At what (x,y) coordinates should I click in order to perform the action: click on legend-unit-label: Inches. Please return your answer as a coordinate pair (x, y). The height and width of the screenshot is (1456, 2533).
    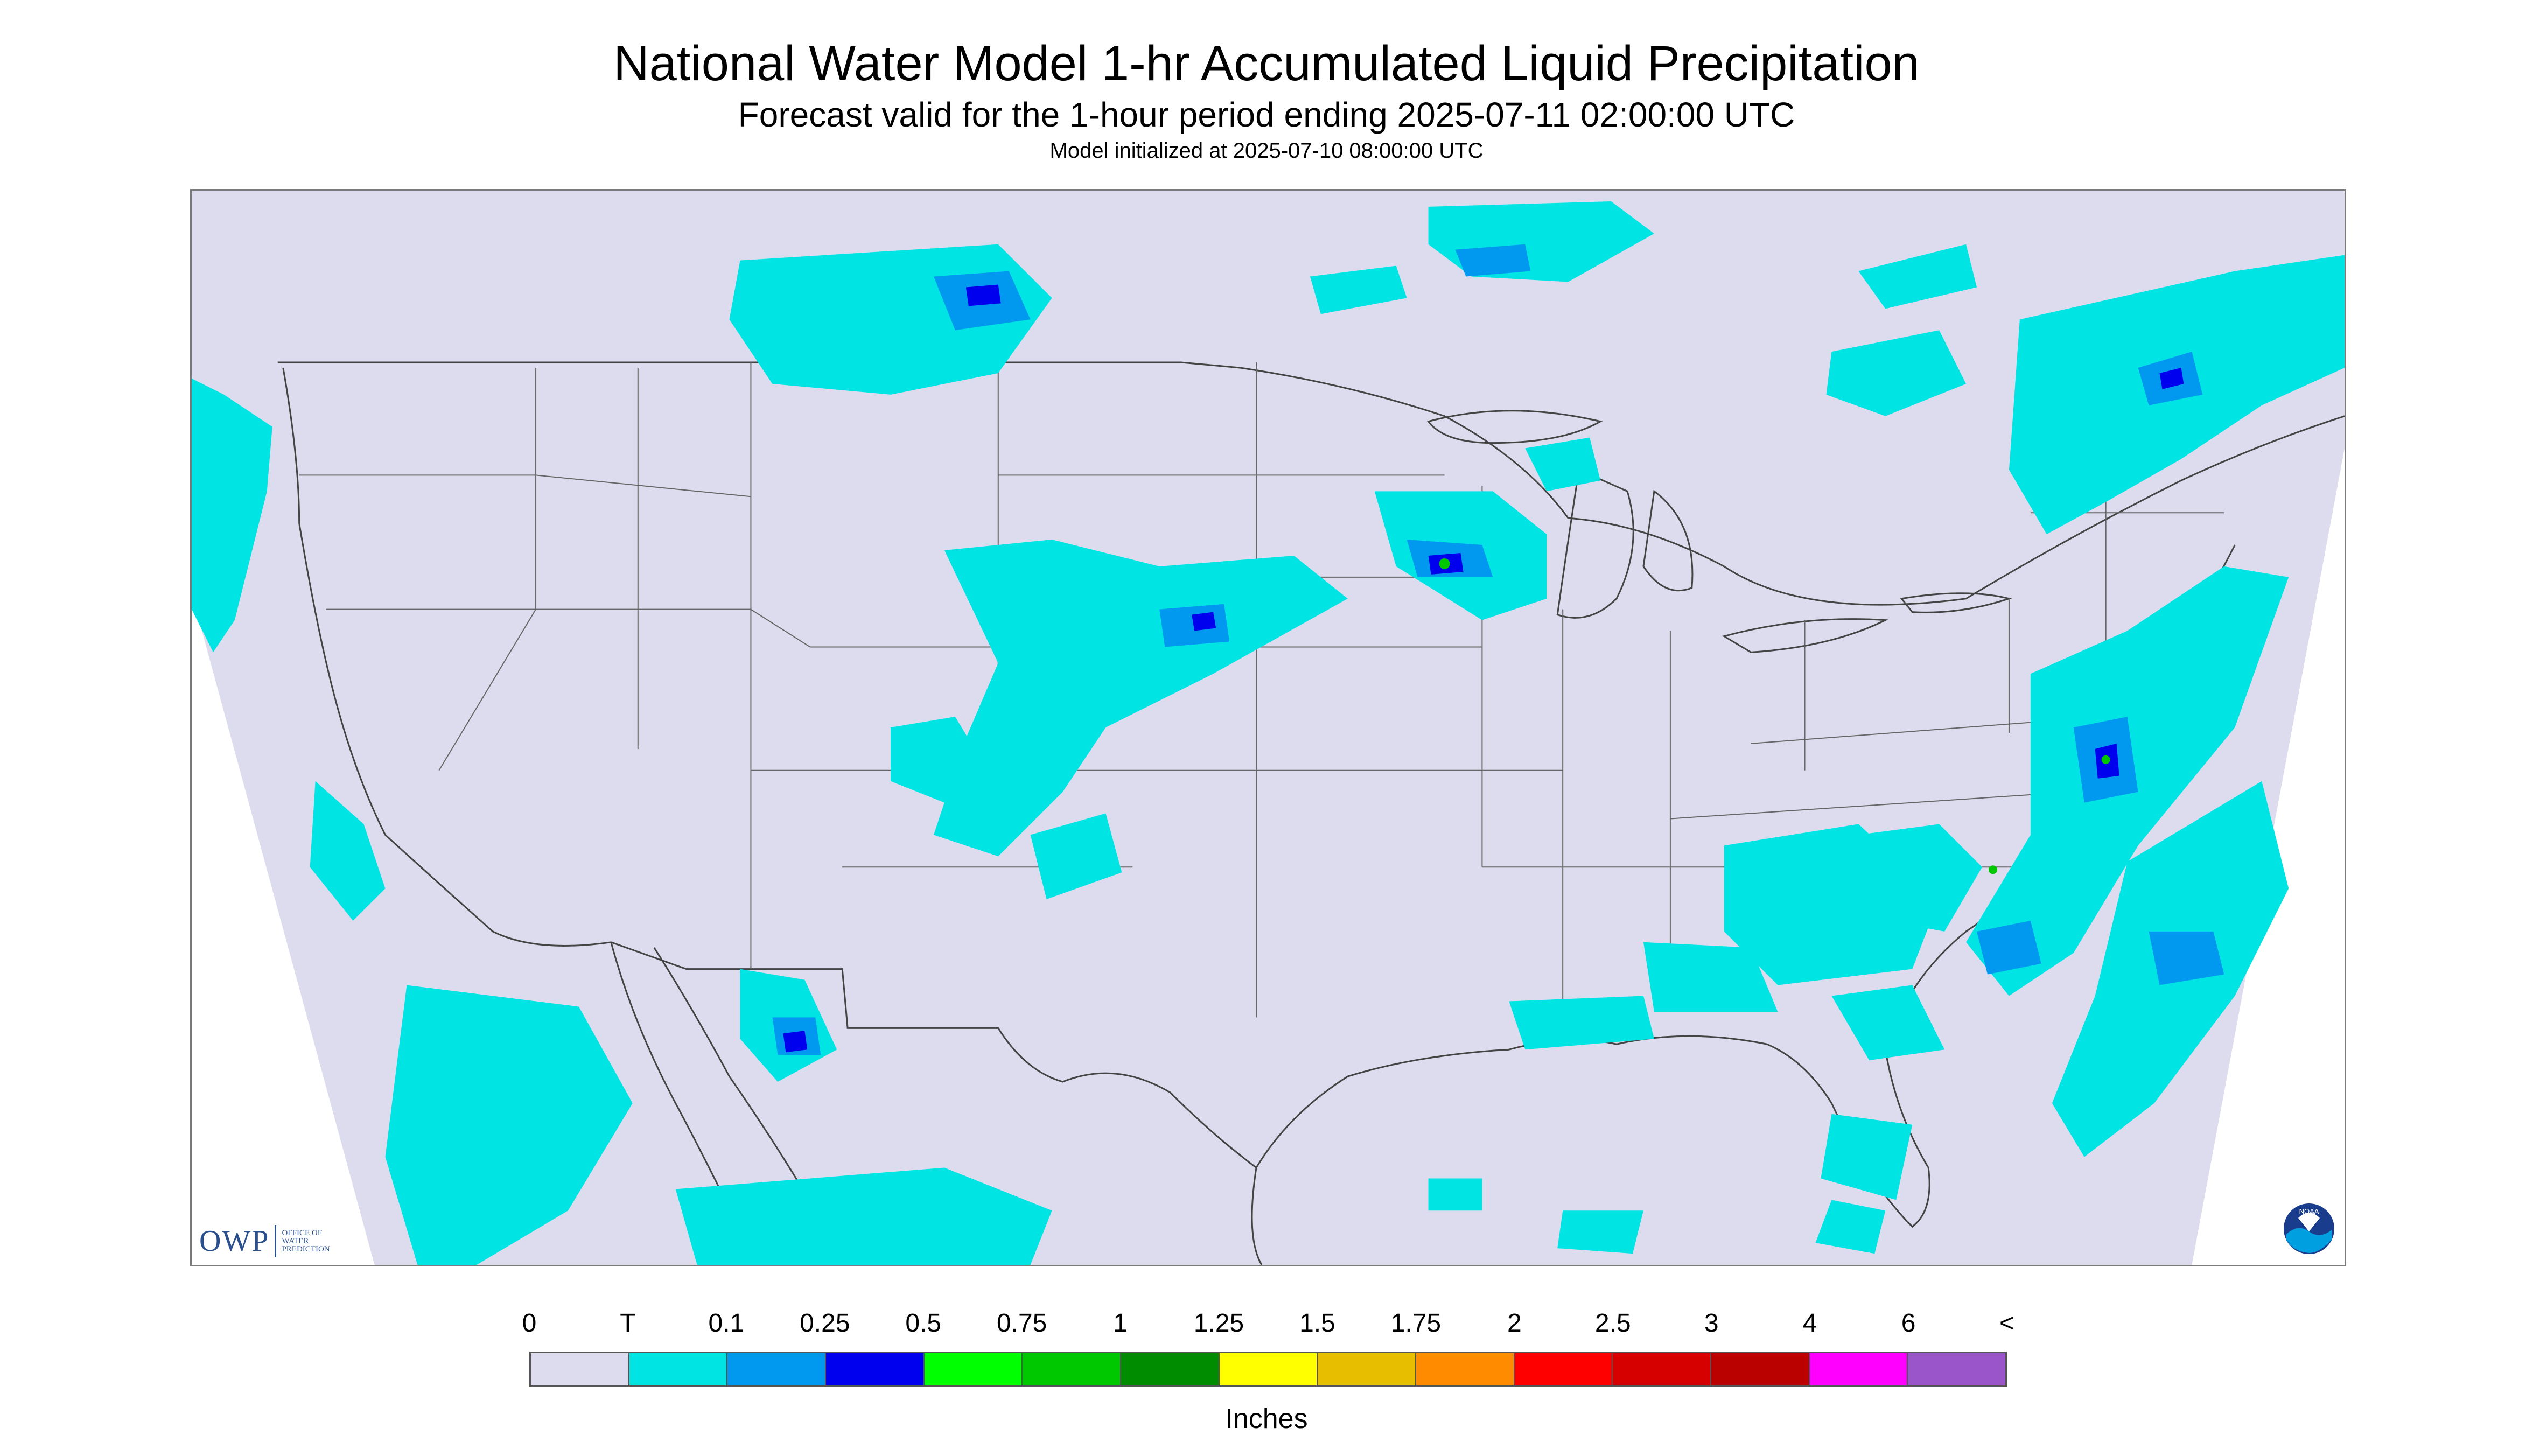
    Looking at the image, I should click on (1266, 1418).